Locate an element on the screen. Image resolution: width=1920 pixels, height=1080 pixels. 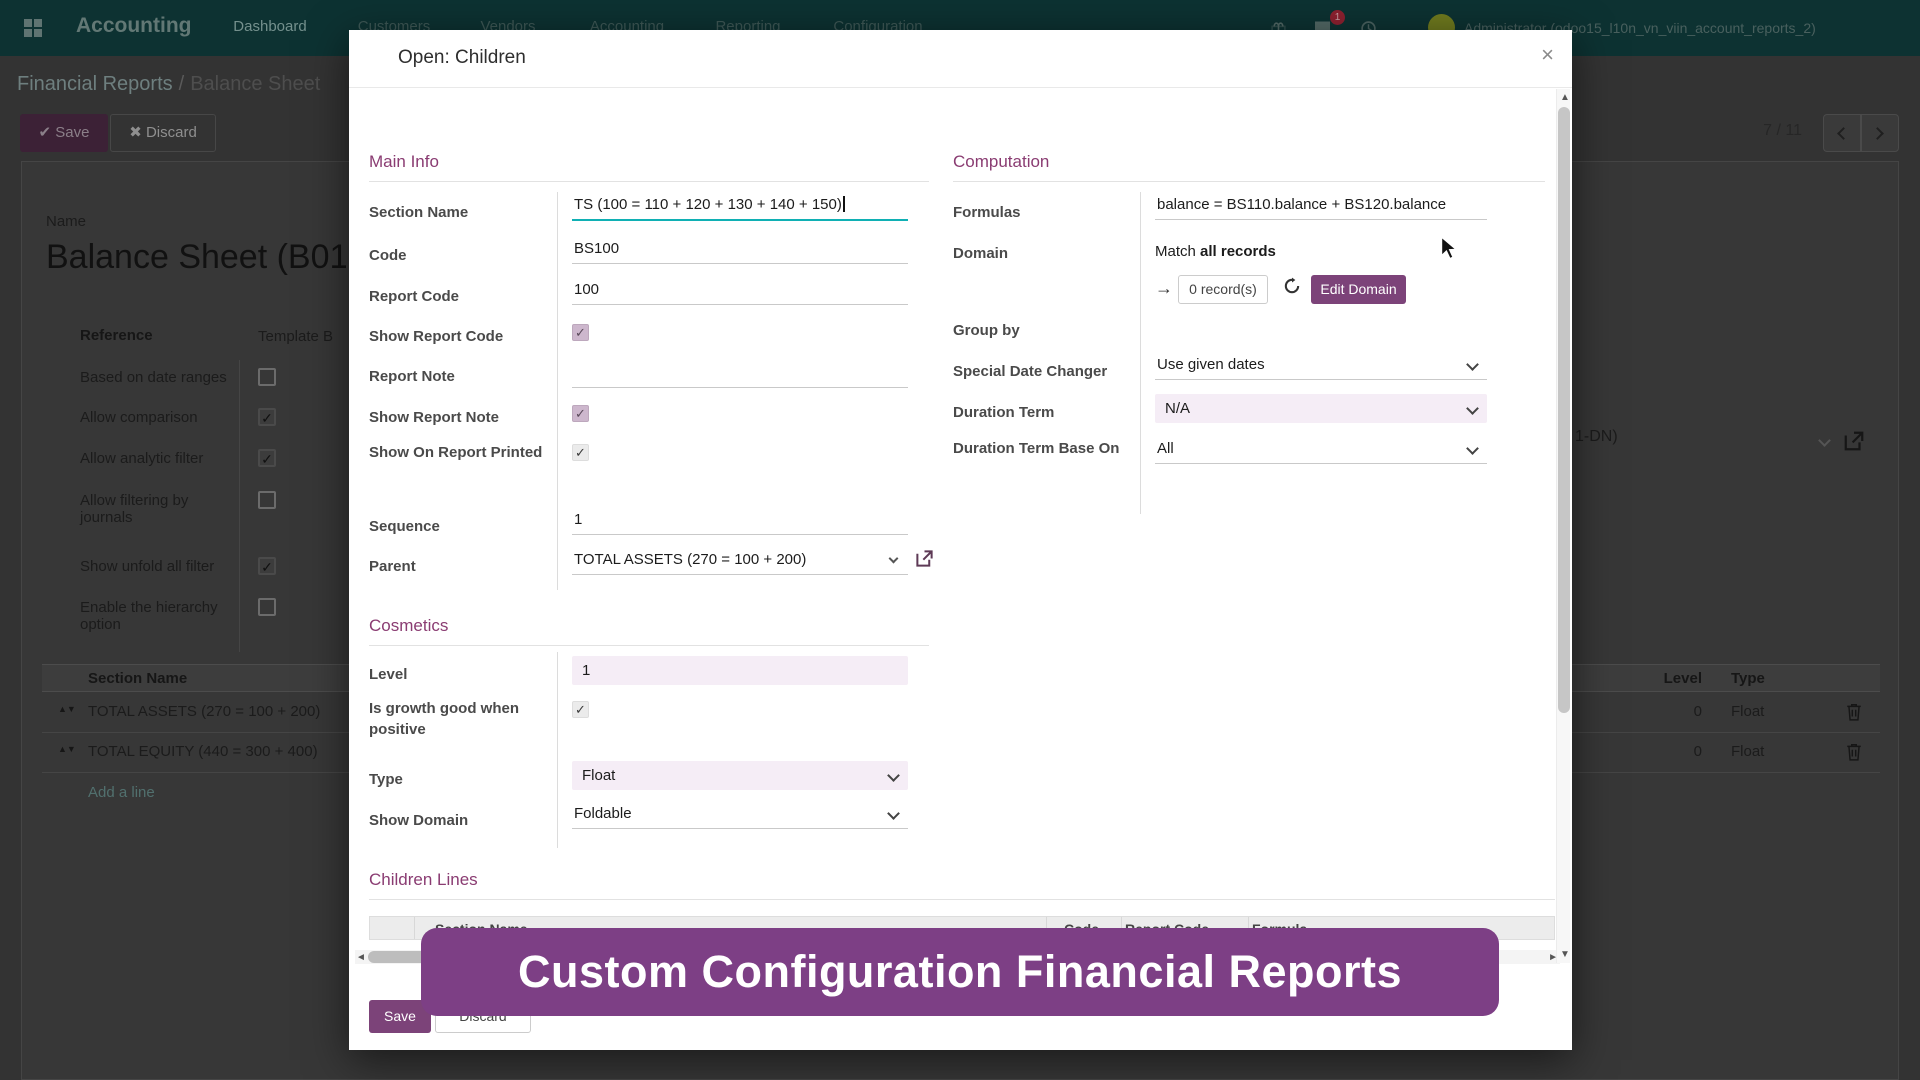
reference-value: Template B is located at coordinates (296, 336).